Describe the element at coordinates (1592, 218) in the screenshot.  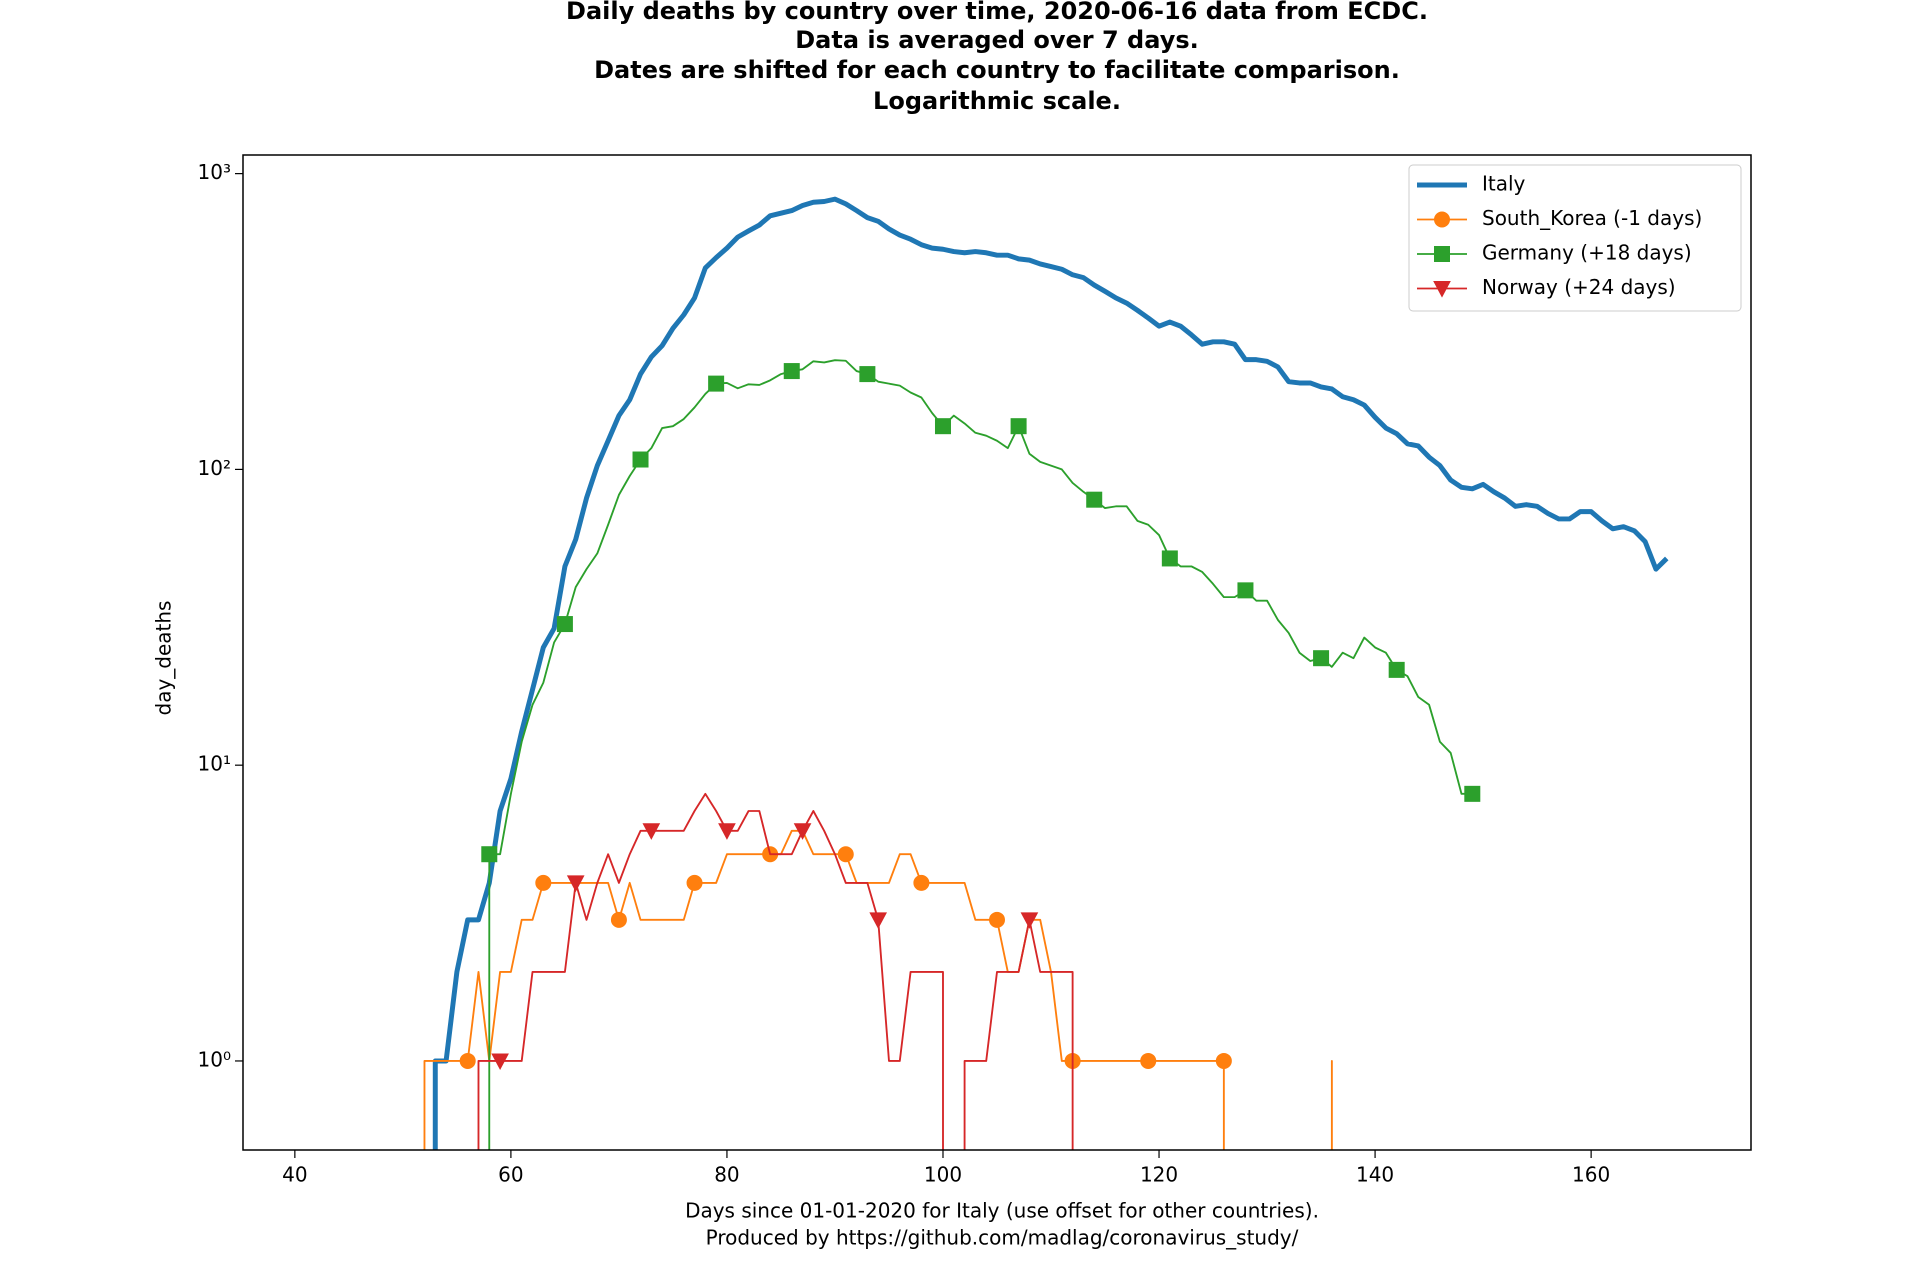
I see `legend-label: South_Korea (-1 days)` at that location.